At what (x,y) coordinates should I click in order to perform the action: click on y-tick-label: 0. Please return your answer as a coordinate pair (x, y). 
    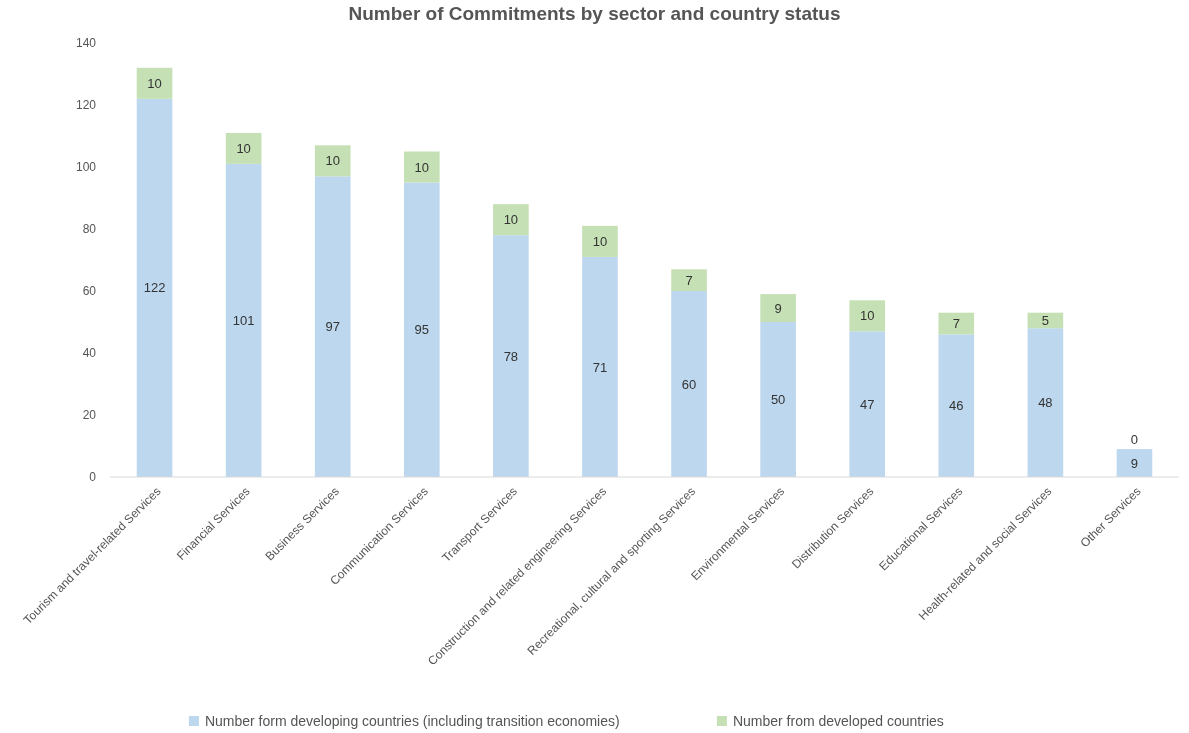
    Looking at the image, I should click on (93, 477).